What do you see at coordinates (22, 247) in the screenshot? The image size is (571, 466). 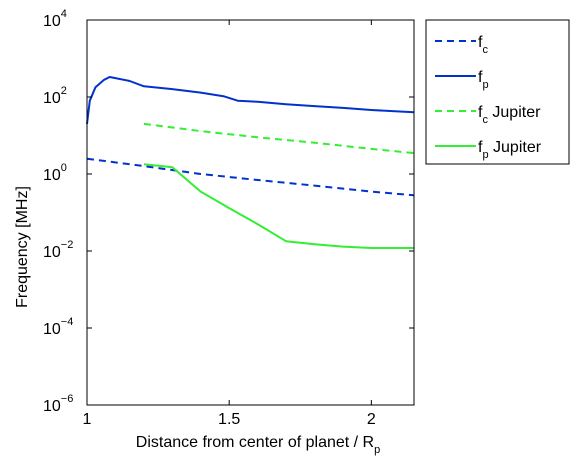 I see `y-axis-label: Frequency [MHz]` at bounding box center [22, 247].